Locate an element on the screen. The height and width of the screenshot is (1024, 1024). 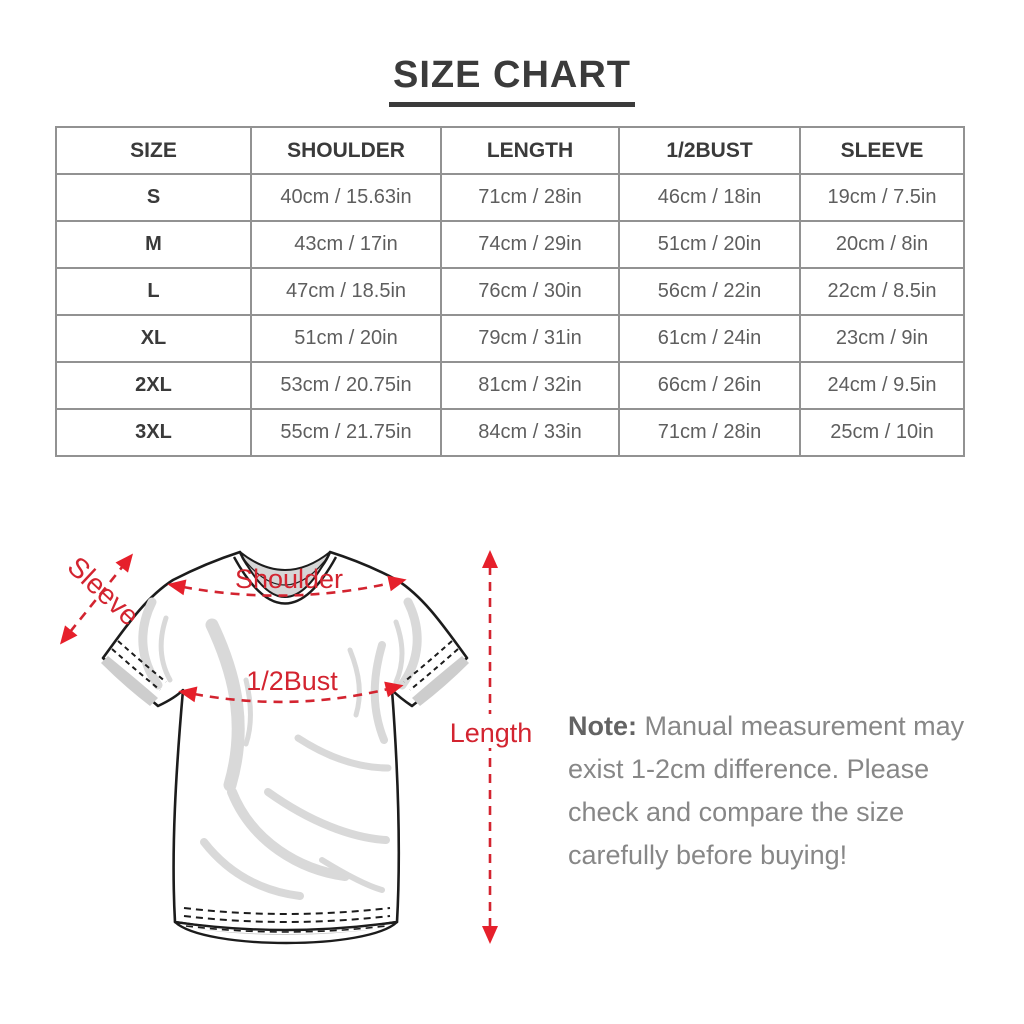
shoulder-arrow is located at coordinates (287, 586).